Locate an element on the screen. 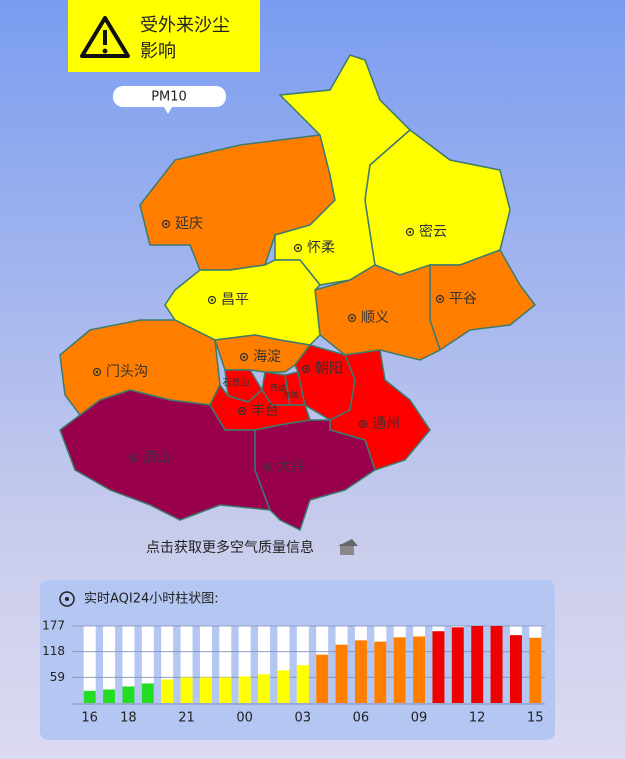 This screenshot has width=625, height=759. district-label: 朝阳 is located at coordinates (329, 369).